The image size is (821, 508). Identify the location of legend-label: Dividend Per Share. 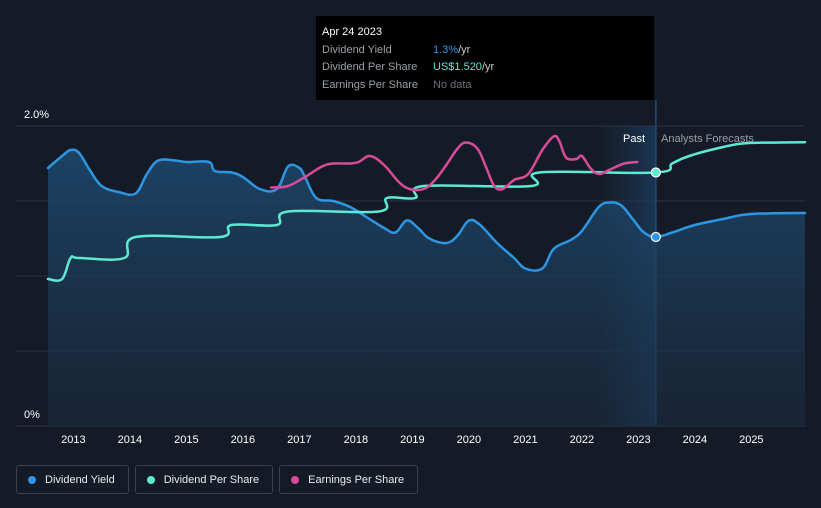
(211, 479).